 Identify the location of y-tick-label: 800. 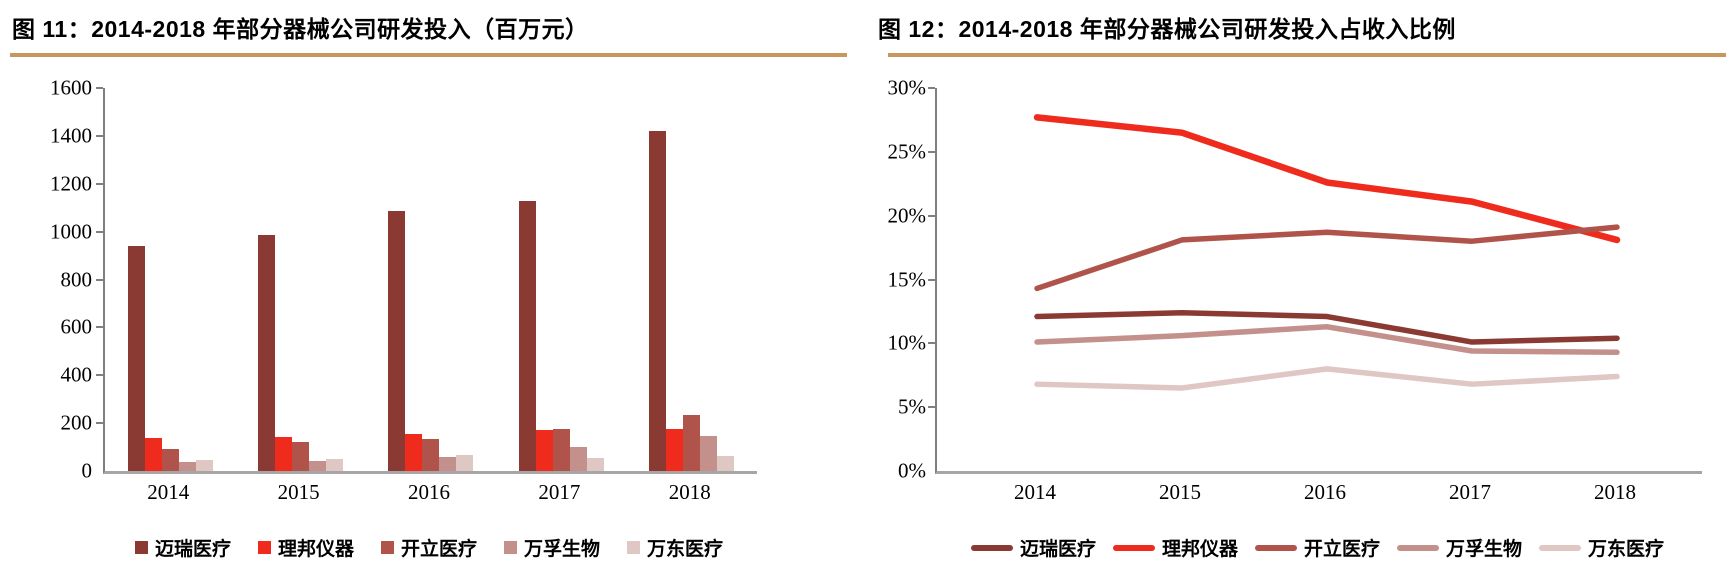
(76, 279).